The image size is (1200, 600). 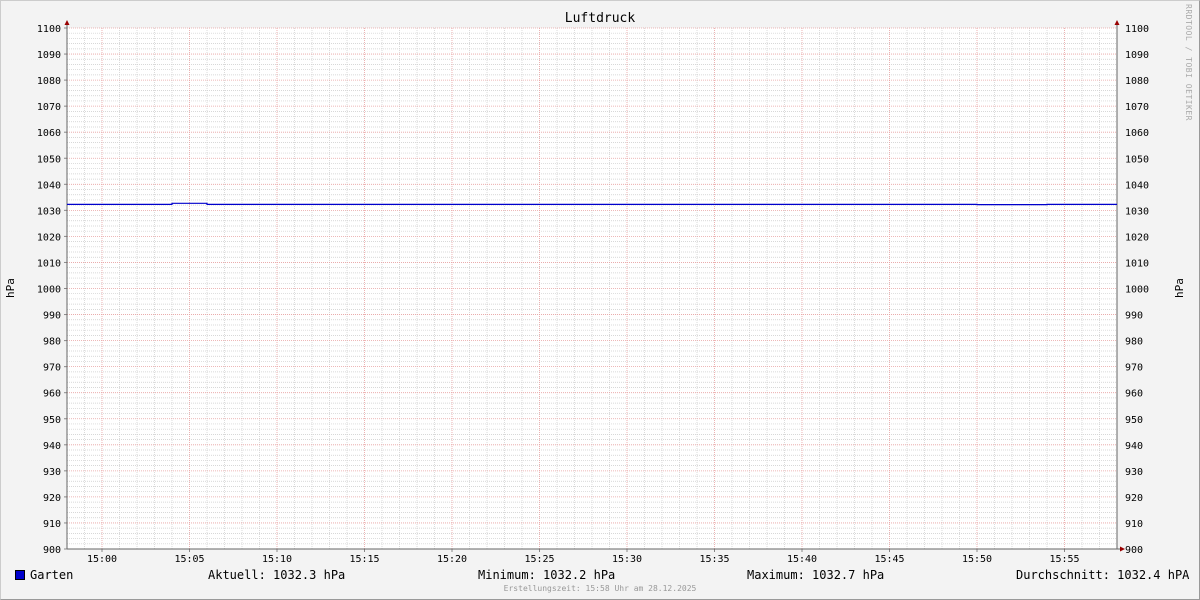 What do you see at coordinates (1137, 81) in the screenshot?
I see `y-tick-label-right: 1080` at bounding box center [1137, 81].